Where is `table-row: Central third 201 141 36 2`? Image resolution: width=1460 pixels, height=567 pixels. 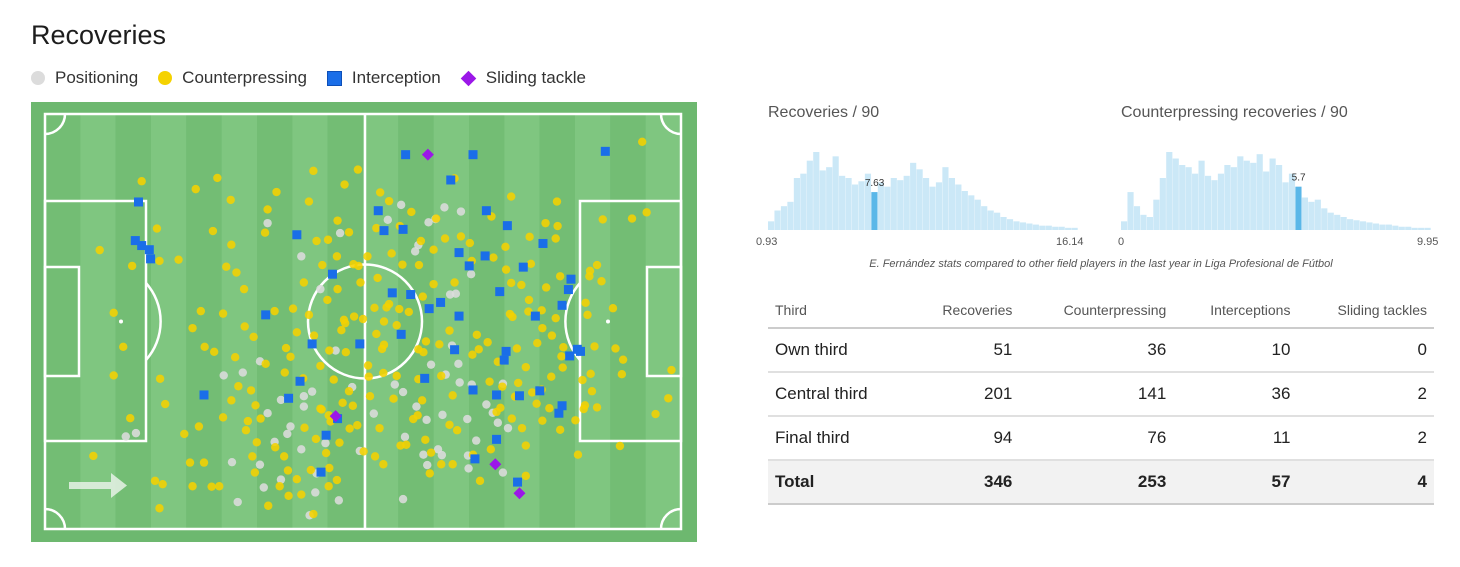 table-row: Central third 201 141 36 2 is located at coordinates (1101, 394).